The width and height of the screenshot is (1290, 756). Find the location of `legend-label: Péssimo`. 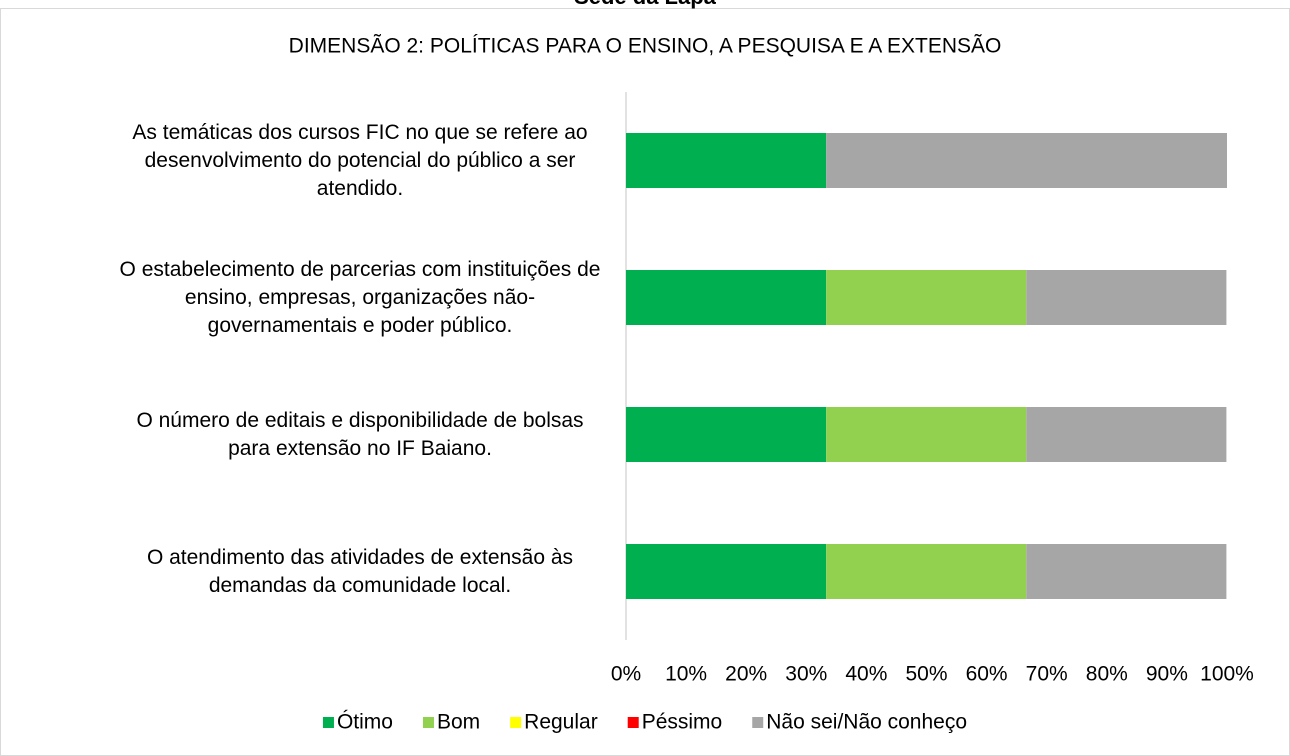

legend-label: Péssimo is located at coordinates (682, 722).